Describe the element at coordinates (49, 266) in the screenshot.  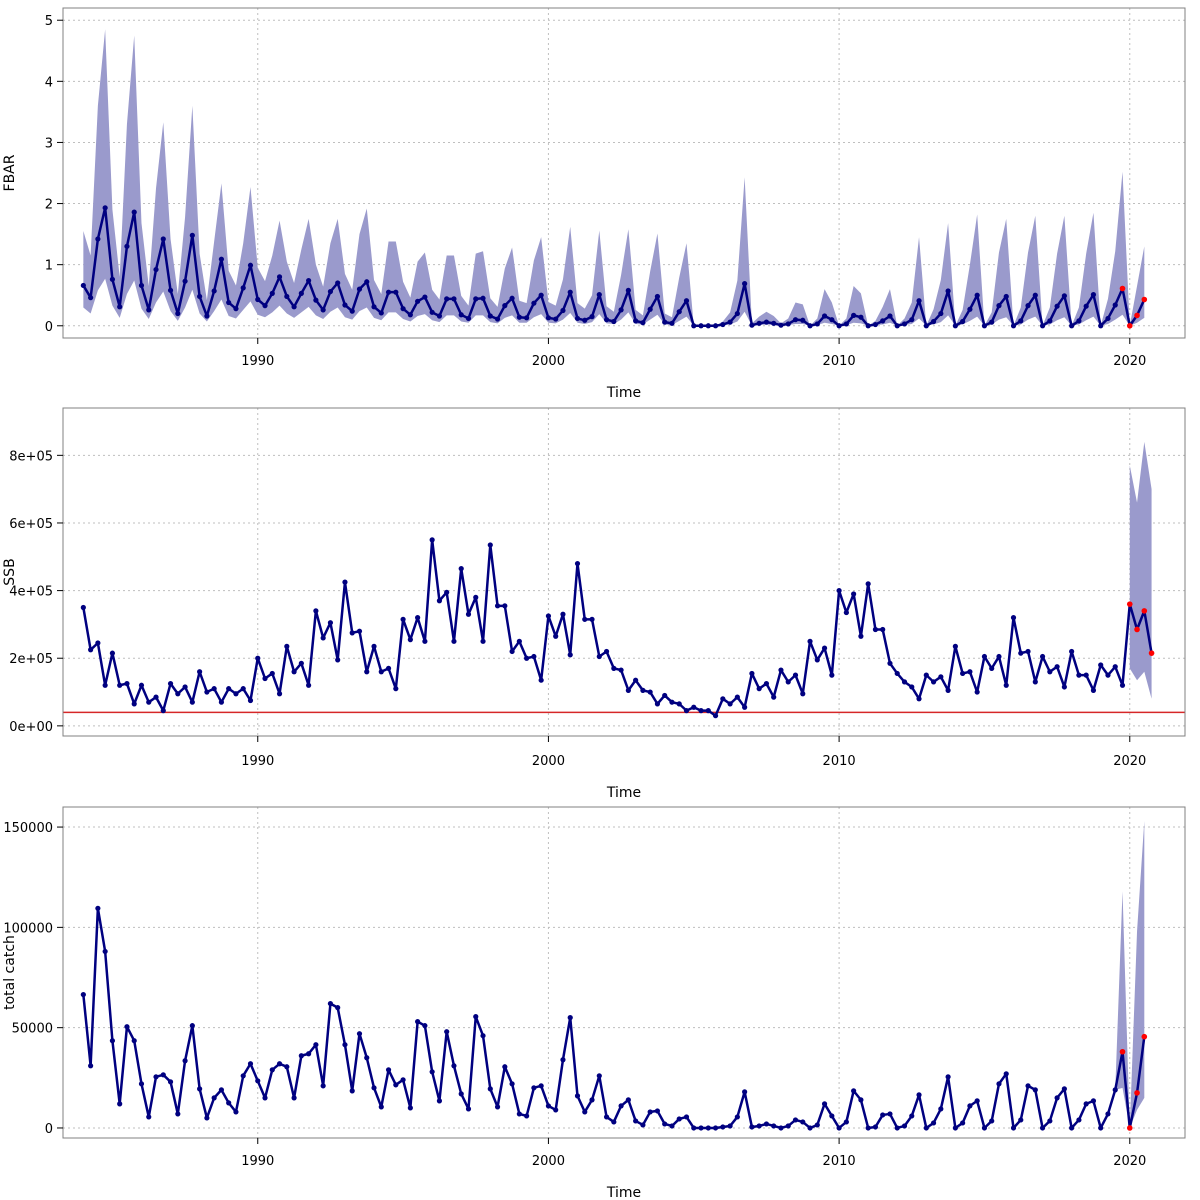
I see `fbar-y-tick-label: 1` at that location.